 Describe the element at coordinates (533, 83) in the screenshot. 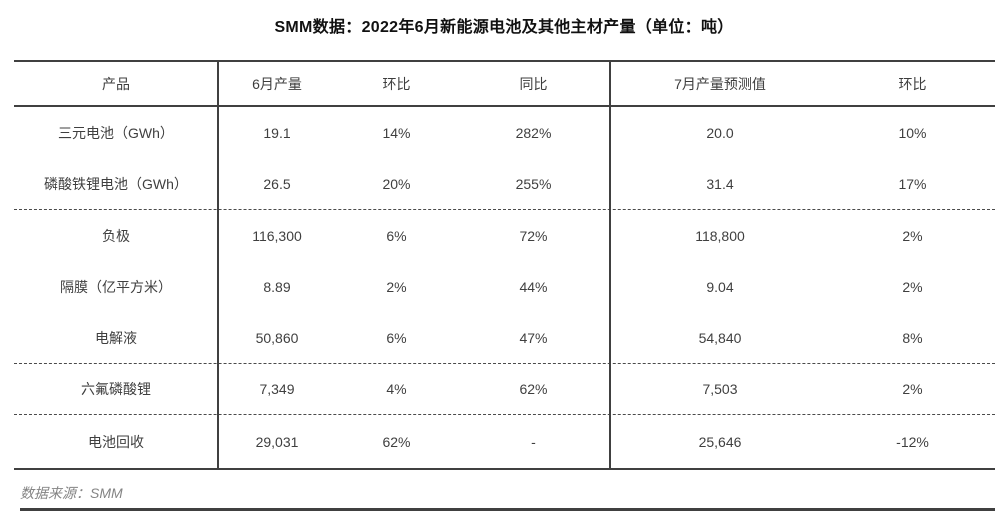

I see `column-header-yoy: 同比` at that location.